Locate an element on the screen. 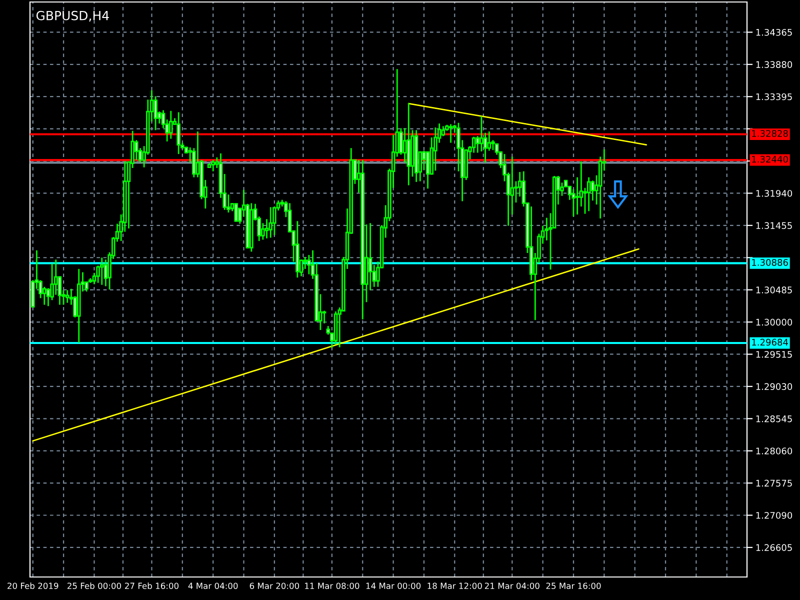 This screenshot has height=600, width=800. y-tick-label: 1.30485 is located at coordinates (774, 290).